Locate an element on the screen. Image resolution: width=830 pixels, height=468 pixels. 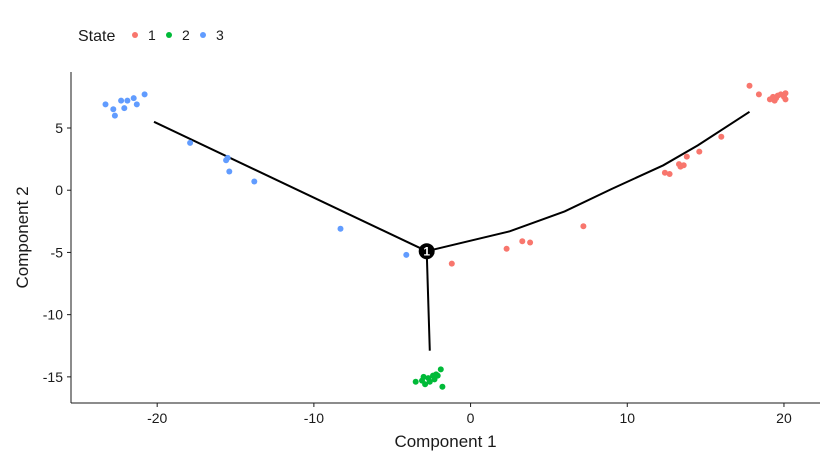
branch-point: 1 is located at coordinates (426, 251).